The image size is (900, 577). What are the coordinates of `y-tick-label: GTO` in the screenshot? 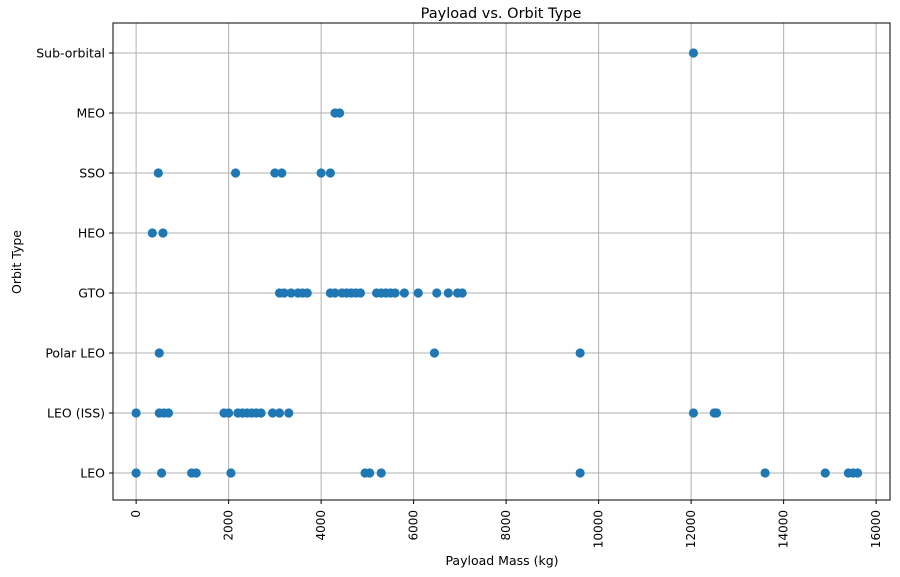 It's located at (91, 293).